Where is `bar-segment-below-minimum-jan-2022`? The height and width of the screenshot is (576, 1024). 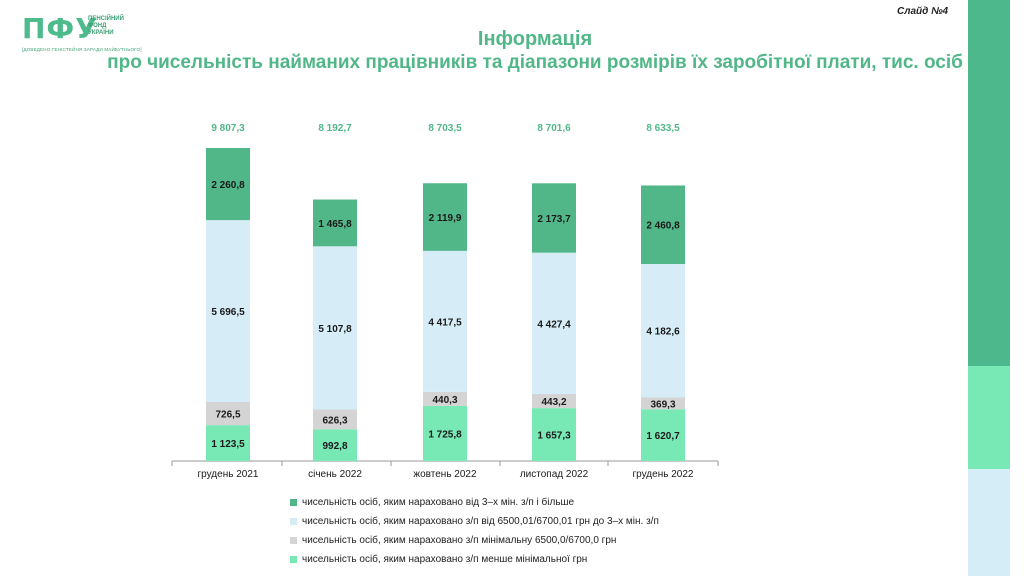 bar-segment-below-minimum-jan-2022 is located at coordinates (335, 445).